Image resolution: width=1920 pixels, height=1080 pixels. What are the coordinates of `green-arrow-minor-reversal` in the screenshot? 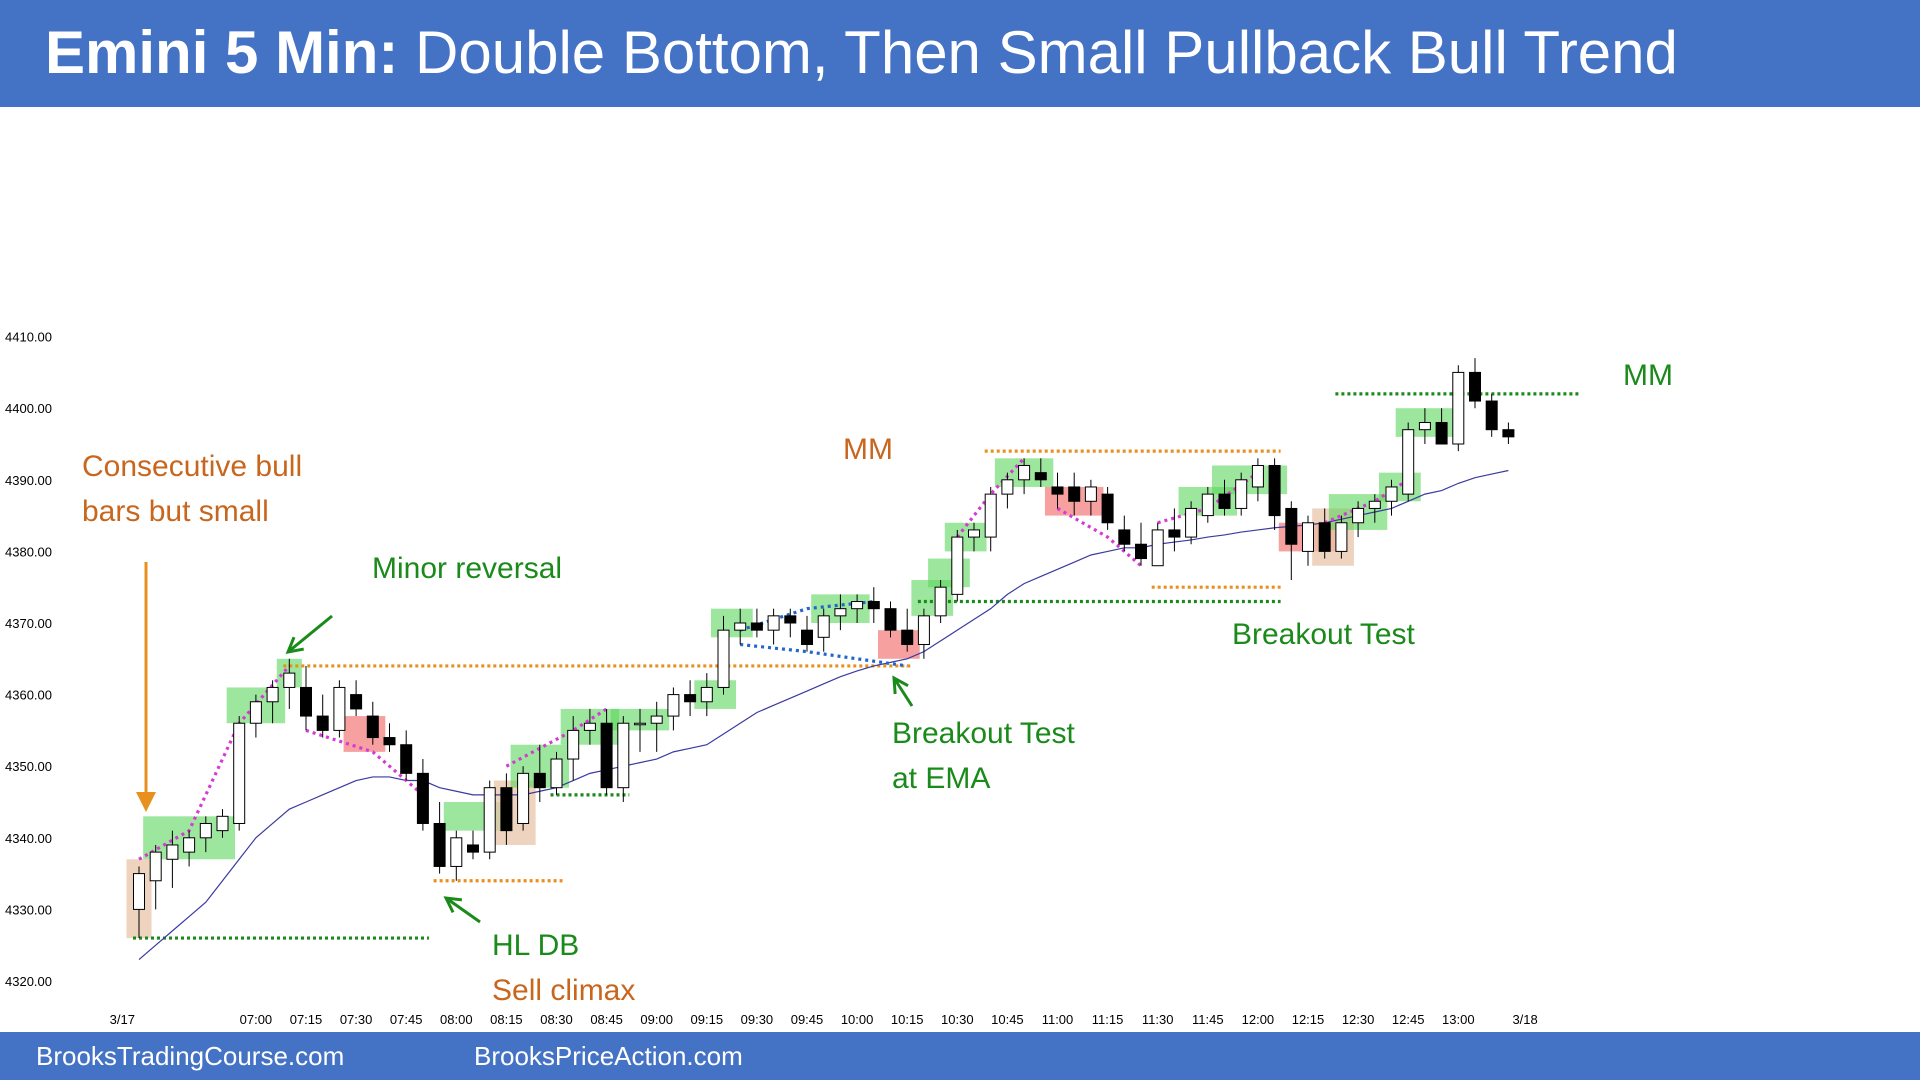 It's located at (310, 634).